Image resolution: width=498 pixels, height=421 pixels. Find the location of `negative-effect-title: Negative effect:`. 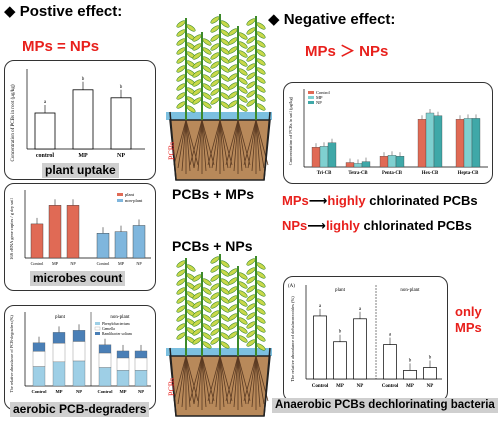

negative-effect-title: Negative effect: is located at coordinates (339, 19).